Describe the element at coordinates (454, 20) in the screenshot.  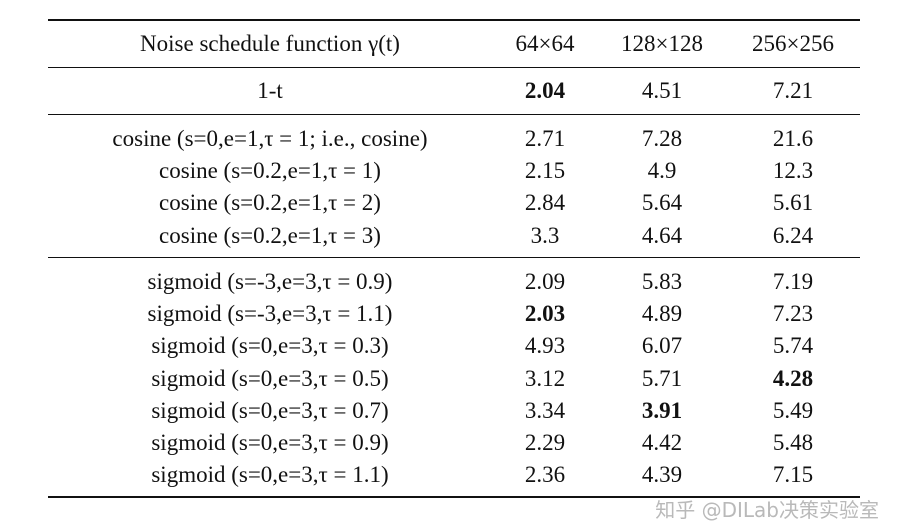
I see `top-rule` at that location.